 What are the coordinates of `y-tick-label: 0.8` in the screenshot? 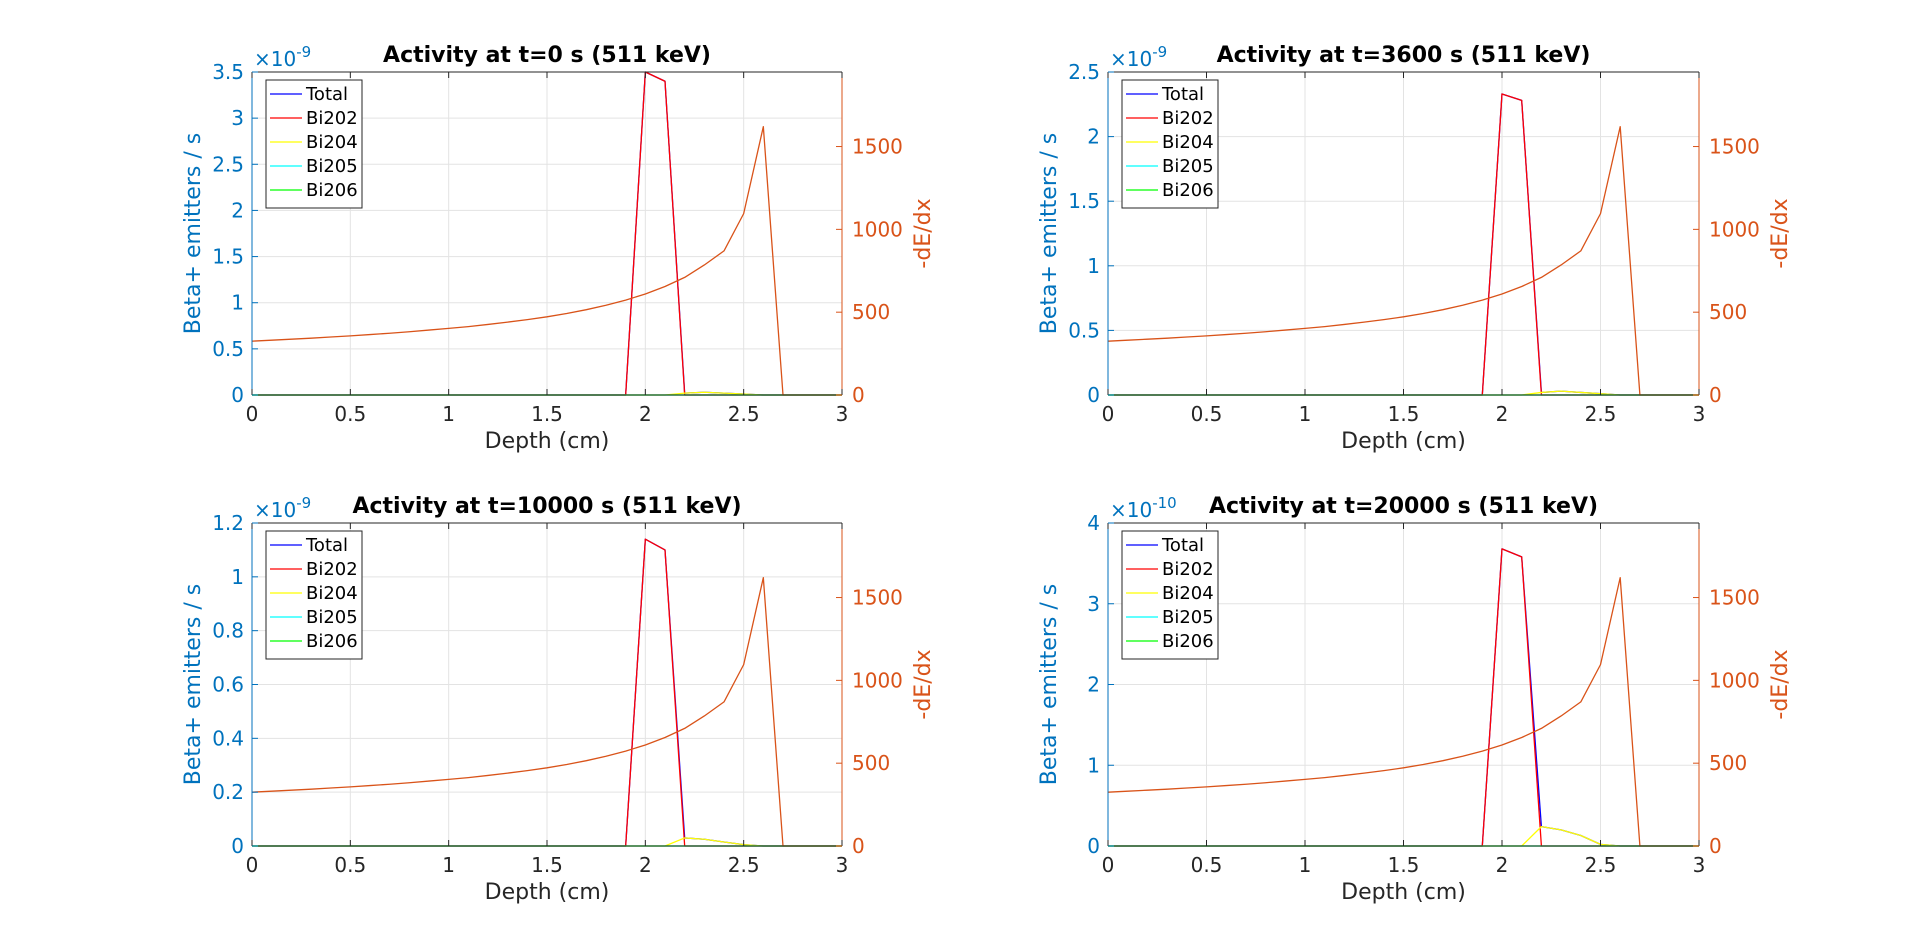 It's located at (228, 631).